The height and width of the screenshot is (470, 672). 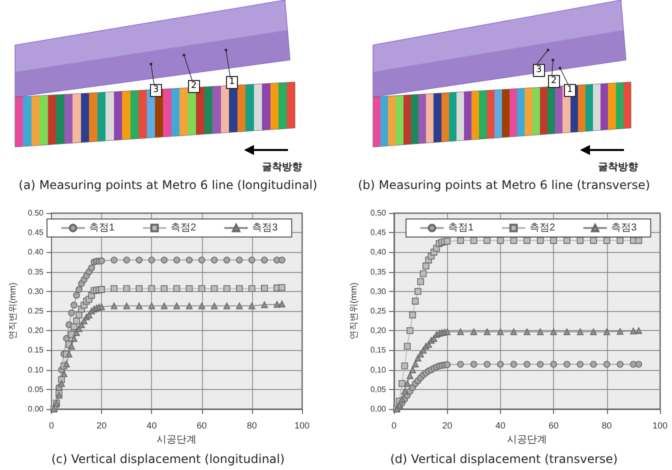 What do you see at coordinates (36, 389) in the screenshot?
I see `y-tick-label: 0.05` at bounding box center [36, 389].